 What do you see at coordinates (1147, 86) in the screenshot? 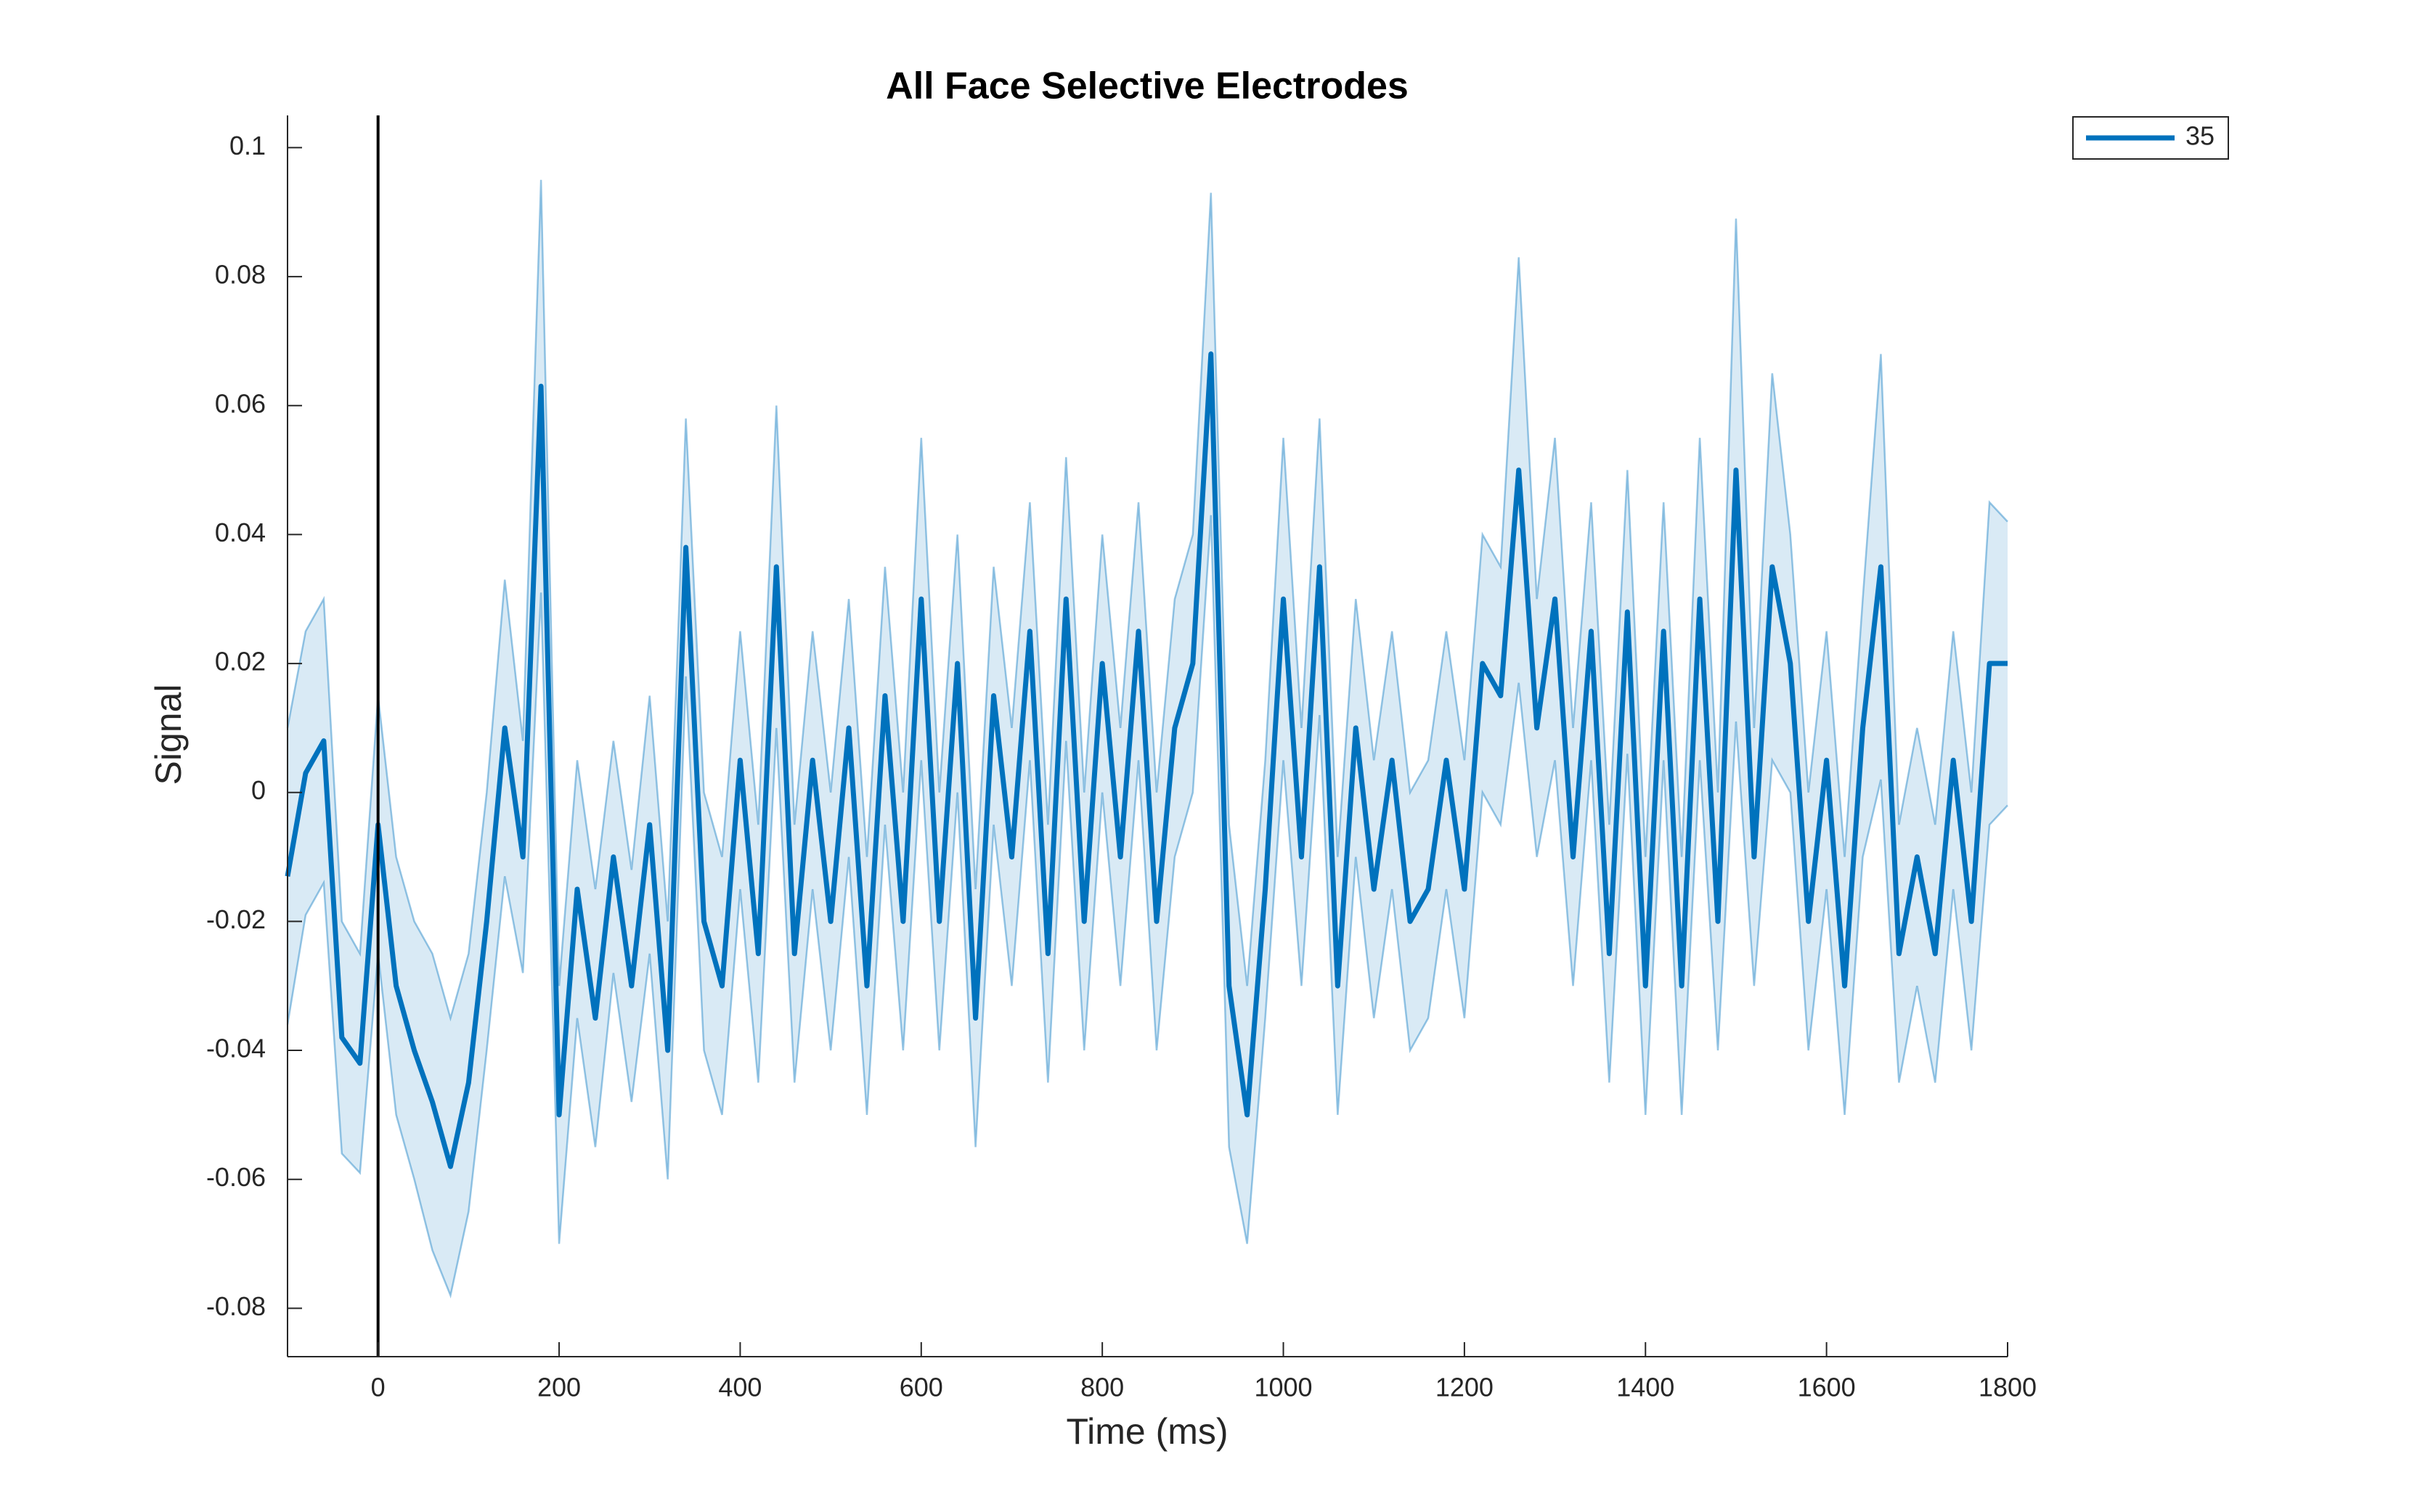
I see `chart-title: All Face Selective Electrodes` at bounding box center [1147, 86].